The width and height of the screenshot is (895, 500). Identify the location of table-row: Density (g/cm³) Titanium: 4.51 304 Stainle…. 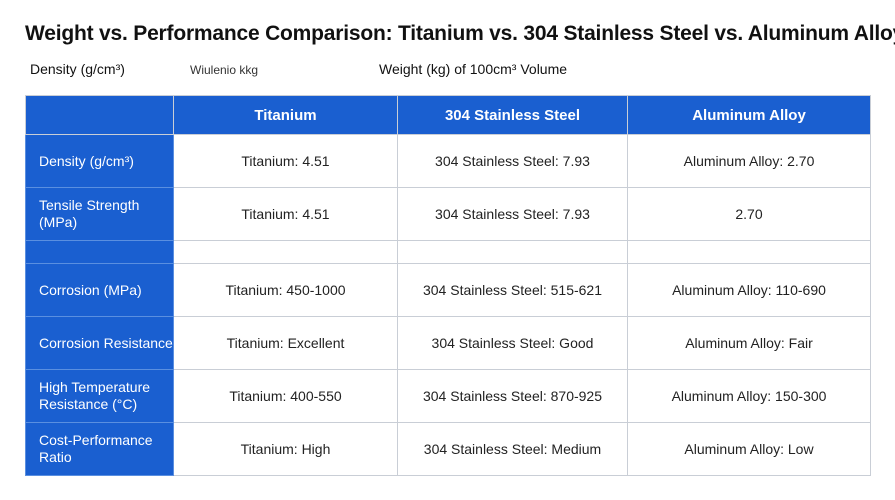
(448, 161).